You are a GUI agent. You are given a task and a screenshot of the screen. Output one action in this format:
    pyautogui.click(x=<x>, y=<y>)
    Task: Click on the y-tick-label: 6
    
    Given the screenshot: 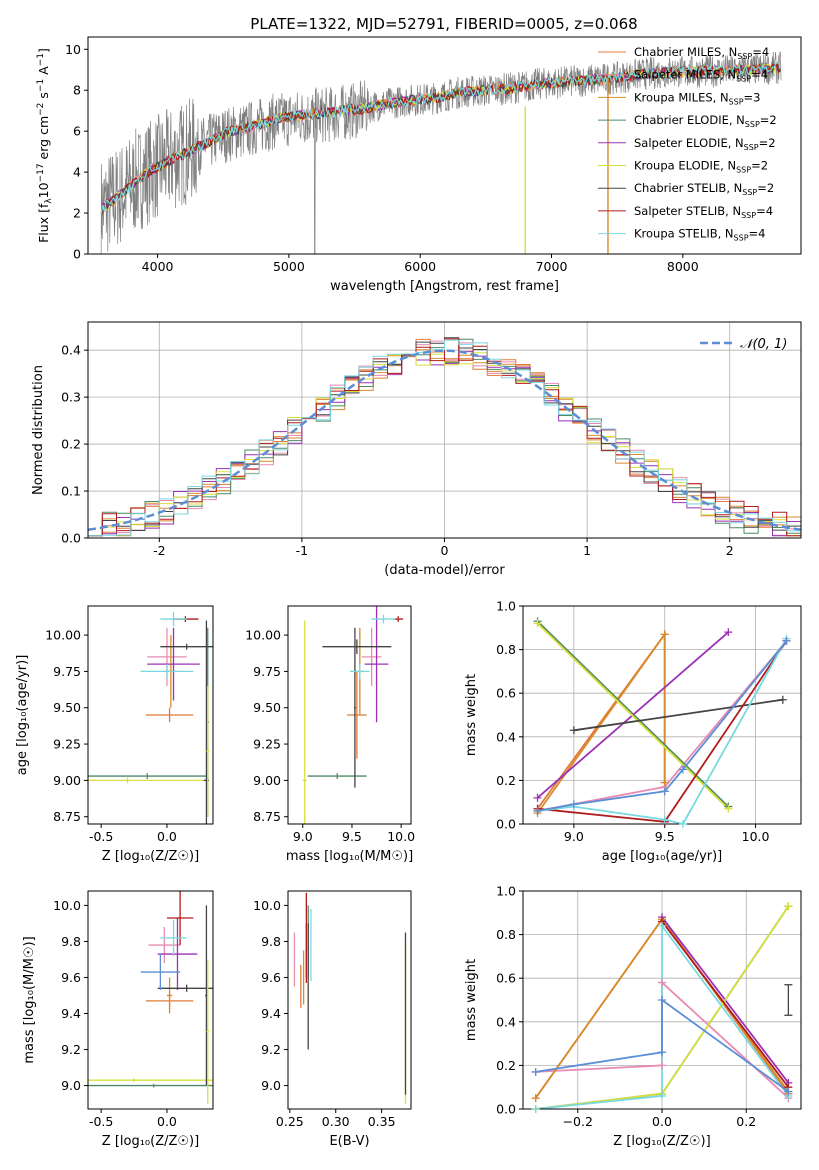 What is the action you would take?
    pyautogui.click(x=77, y=131)
    